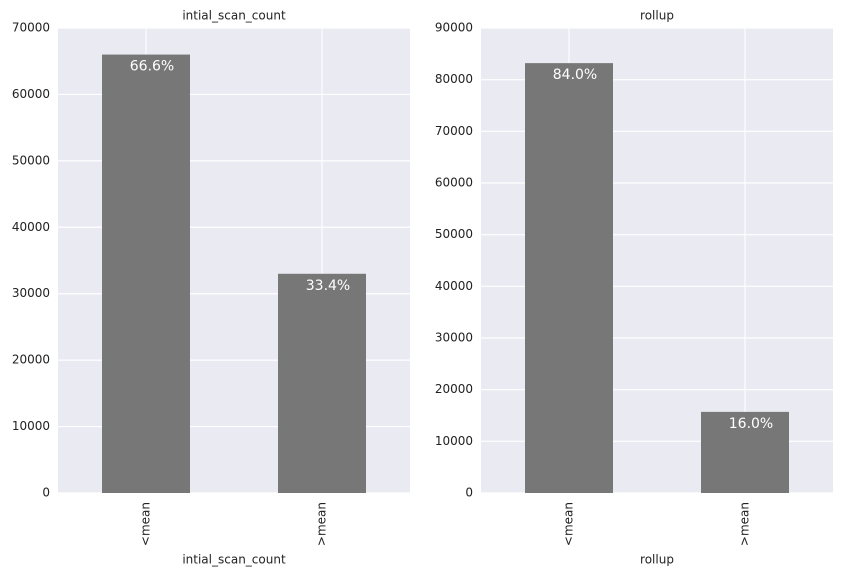  What do you see at coordinates (751, 424) in the screenshot?
I see `bar-annotation: 16.0%` at bounding box center [751, 424].